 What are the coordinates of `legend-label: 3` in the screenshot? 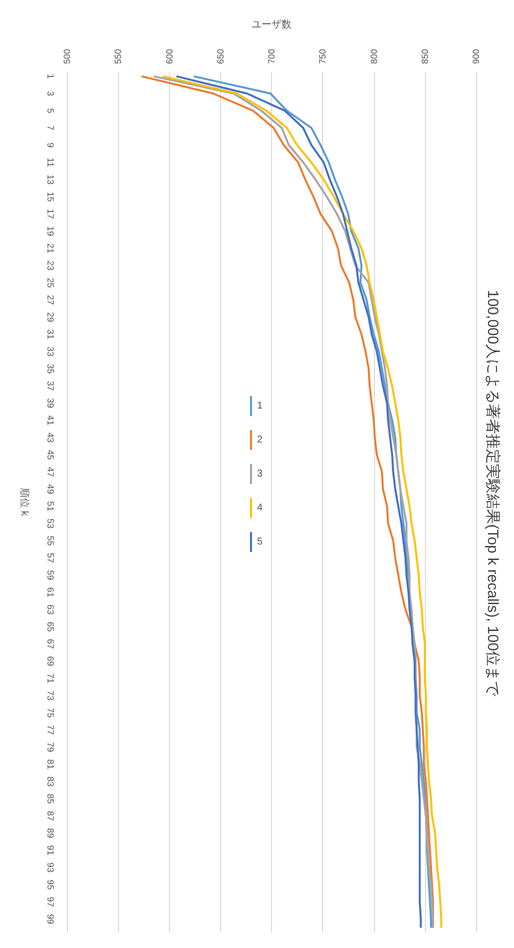 It's located at (260, 474).